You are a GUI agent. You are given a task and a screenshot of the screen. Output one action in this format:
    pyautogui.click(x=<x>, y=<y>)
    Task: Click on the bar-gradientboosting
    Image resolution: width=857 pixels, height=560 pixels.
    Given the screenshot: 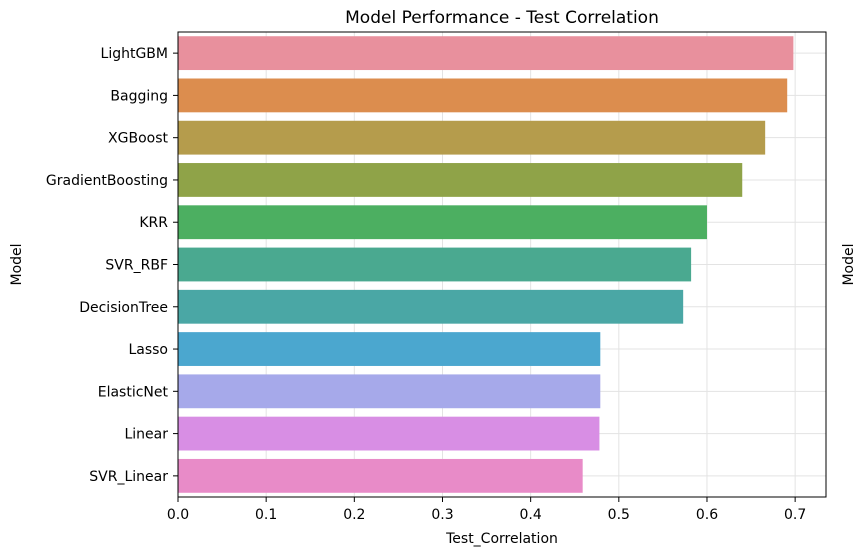 What is the action you would take?
    pyautogui.click(x=460, y=180)
    